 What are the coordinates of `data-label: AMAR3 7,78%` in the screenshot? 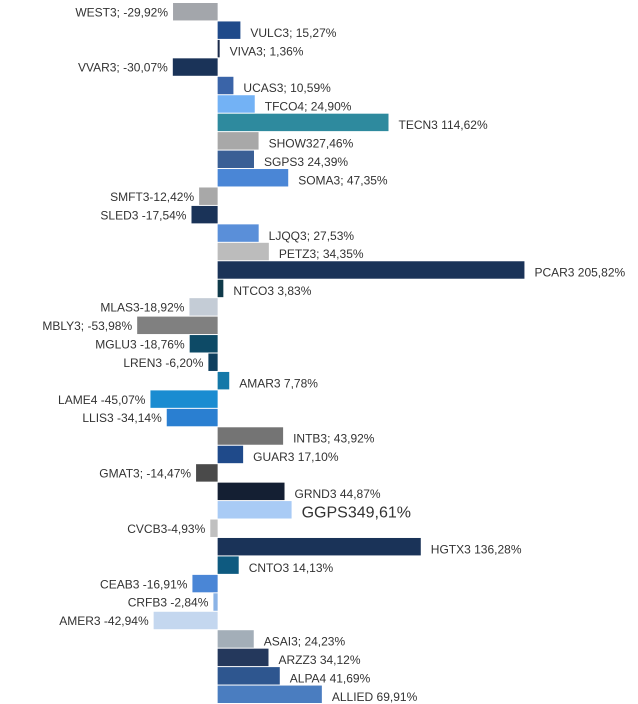 It's located at (278, 383).